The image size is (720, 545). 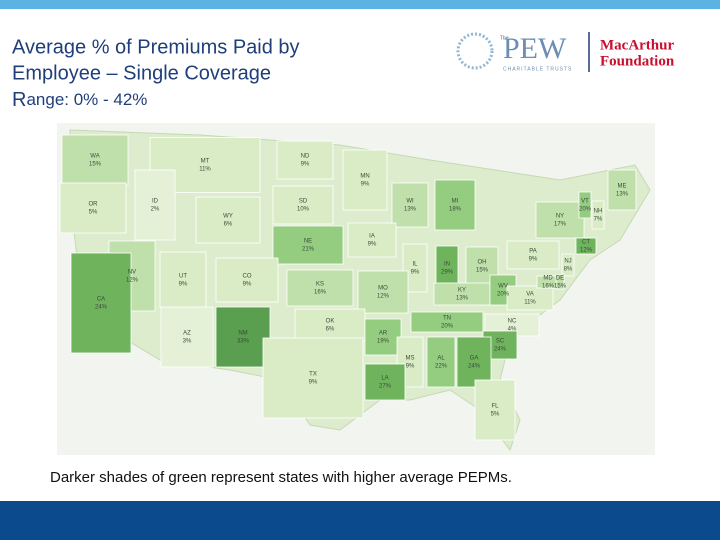 I want to click on state-abbr: NV, so click(x=132, y=273).